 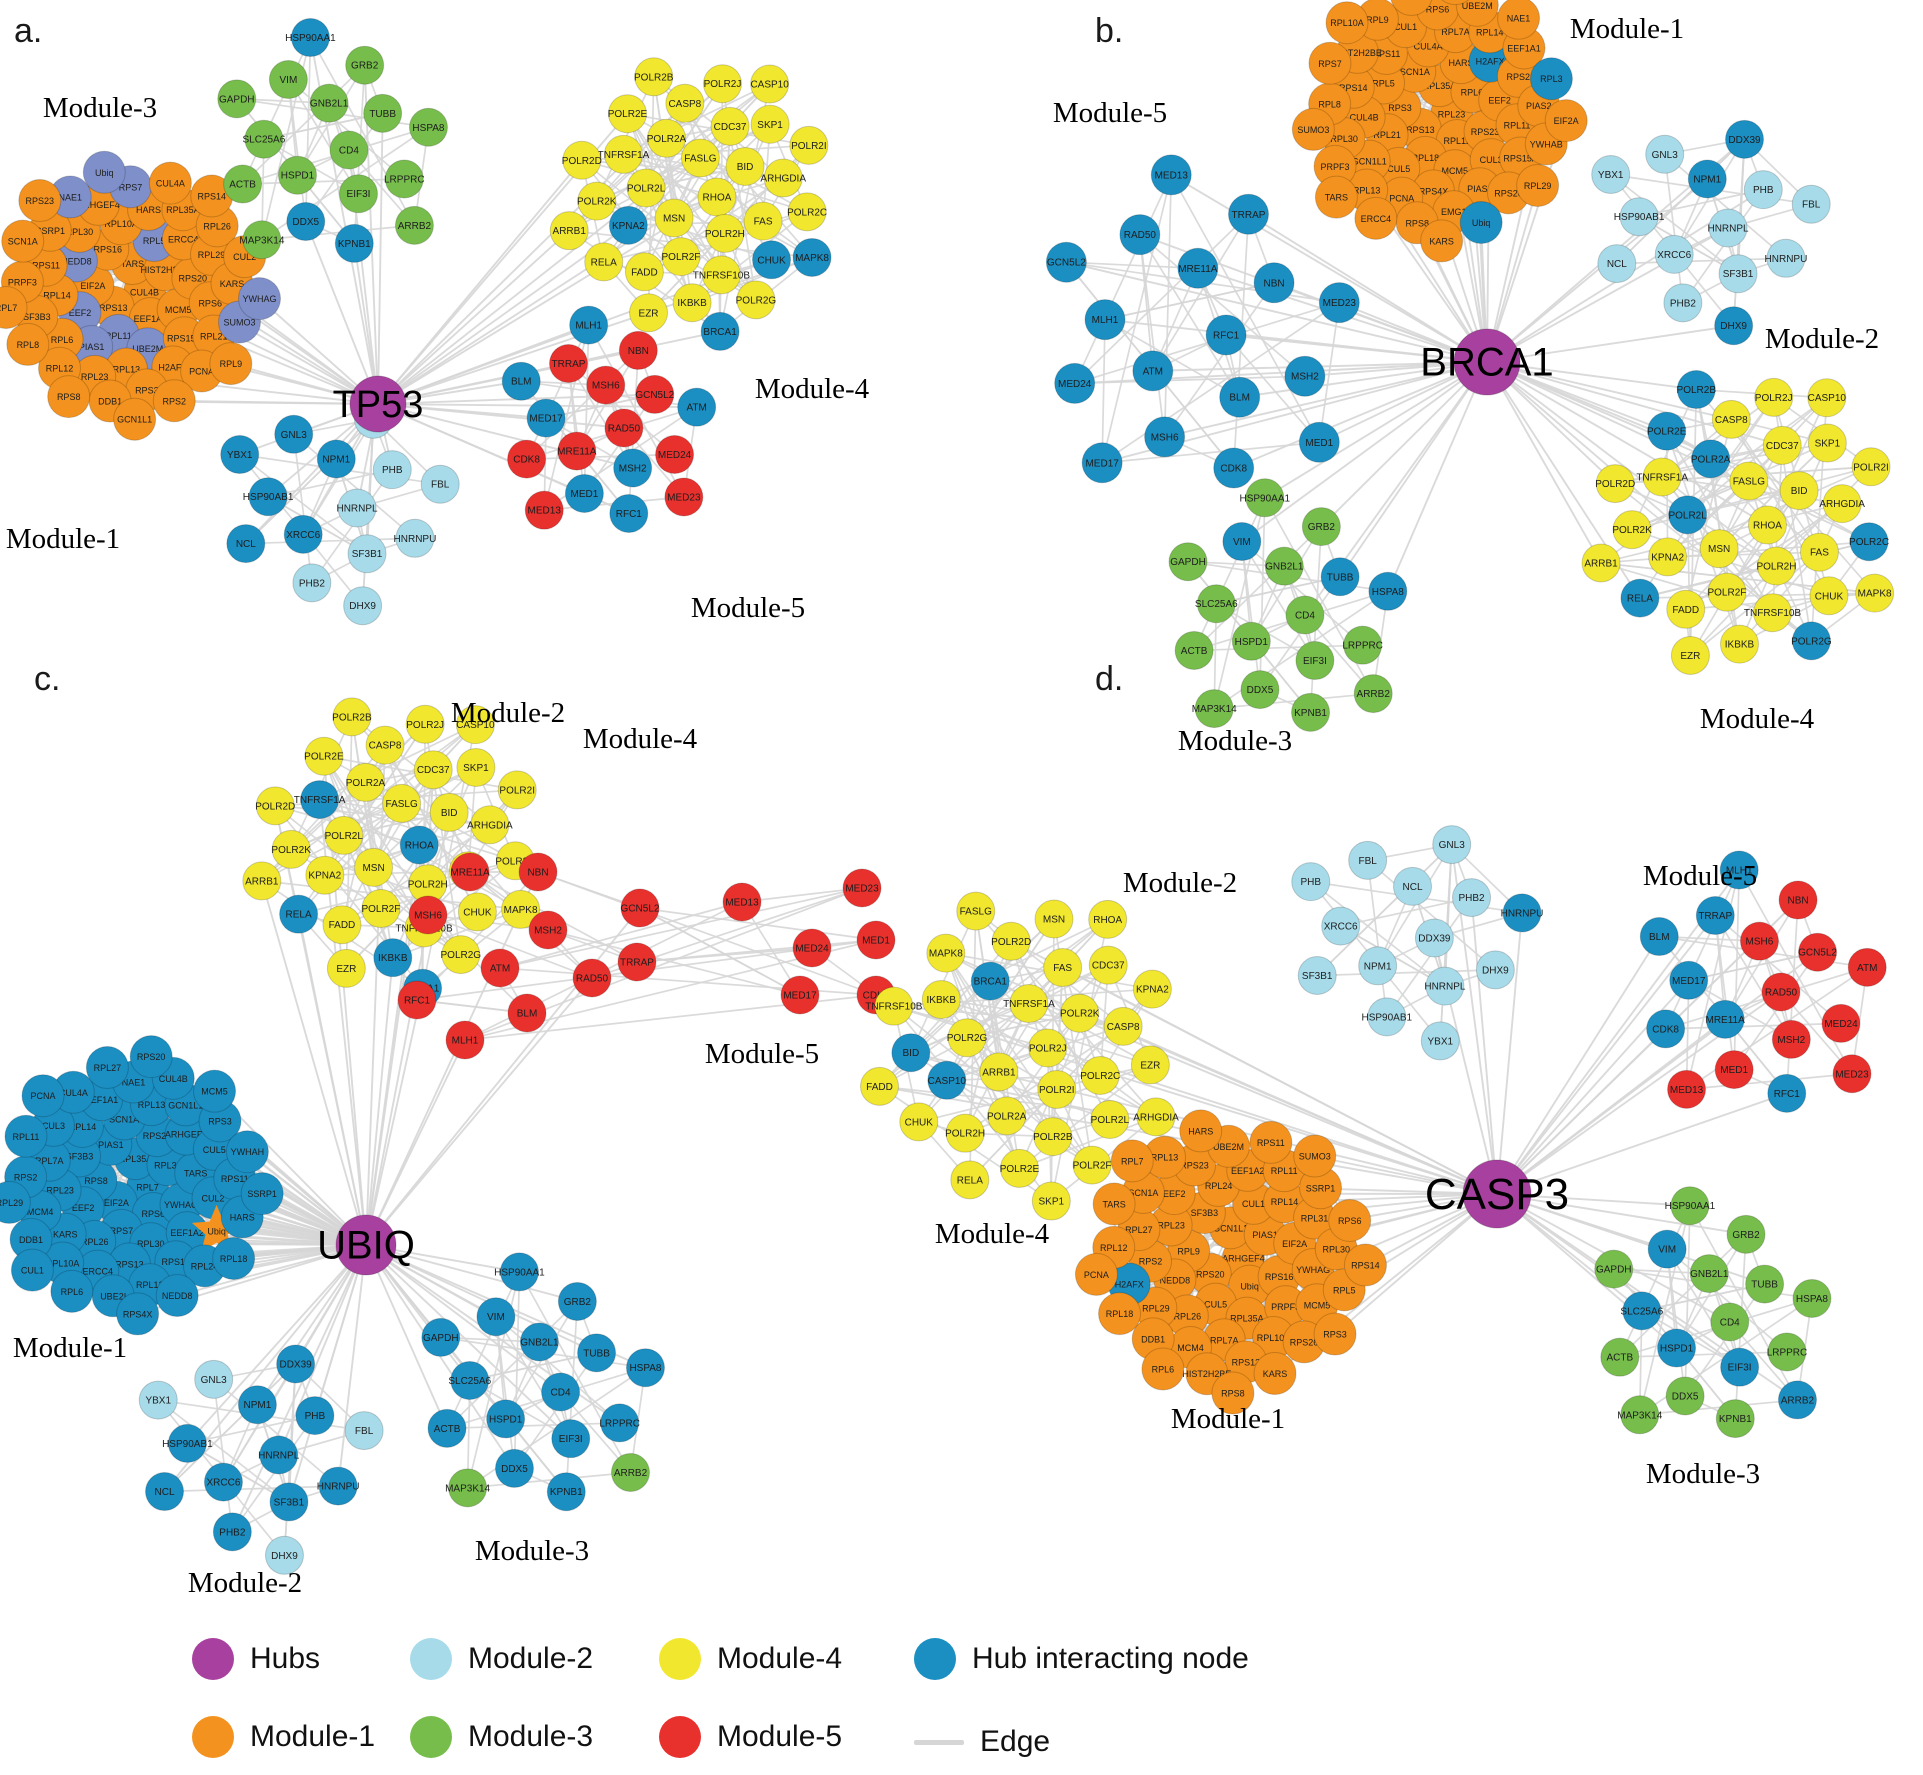 I want to click on node-polr2j: POLR2J, so click(x=722, y=84).